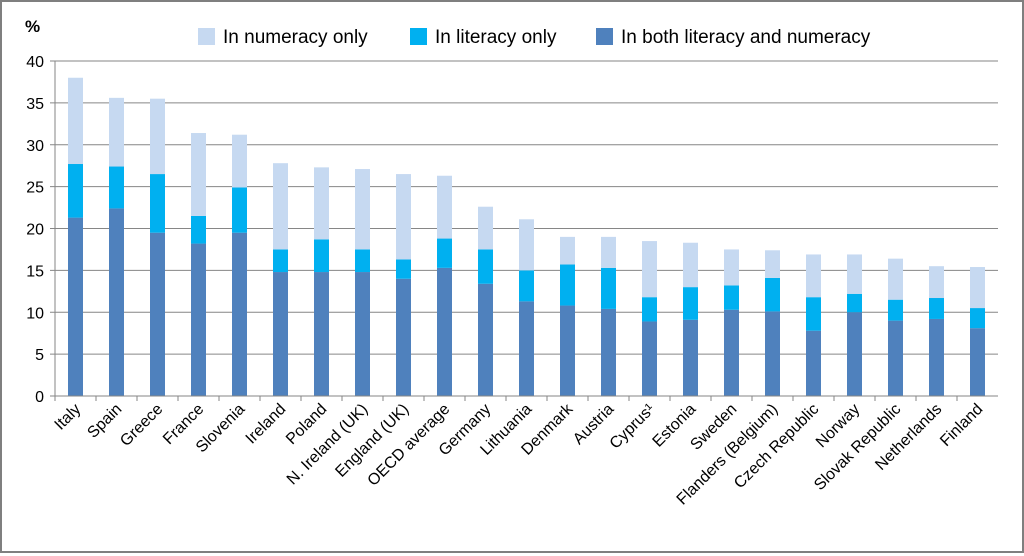 The height and width of the screenshot is (556, 1024). What do you see at coordinates (35, 188) in the screenshot?
I see `y-tick-label: 25` at bounding box center [35, 188].